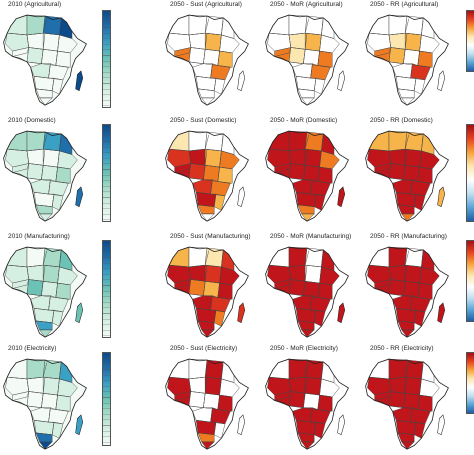  What do you see at coordinates (35, 4) in the screenshot?
I see `panel-title: 2010 (Agricultural)` at bounding box center [35, 4].